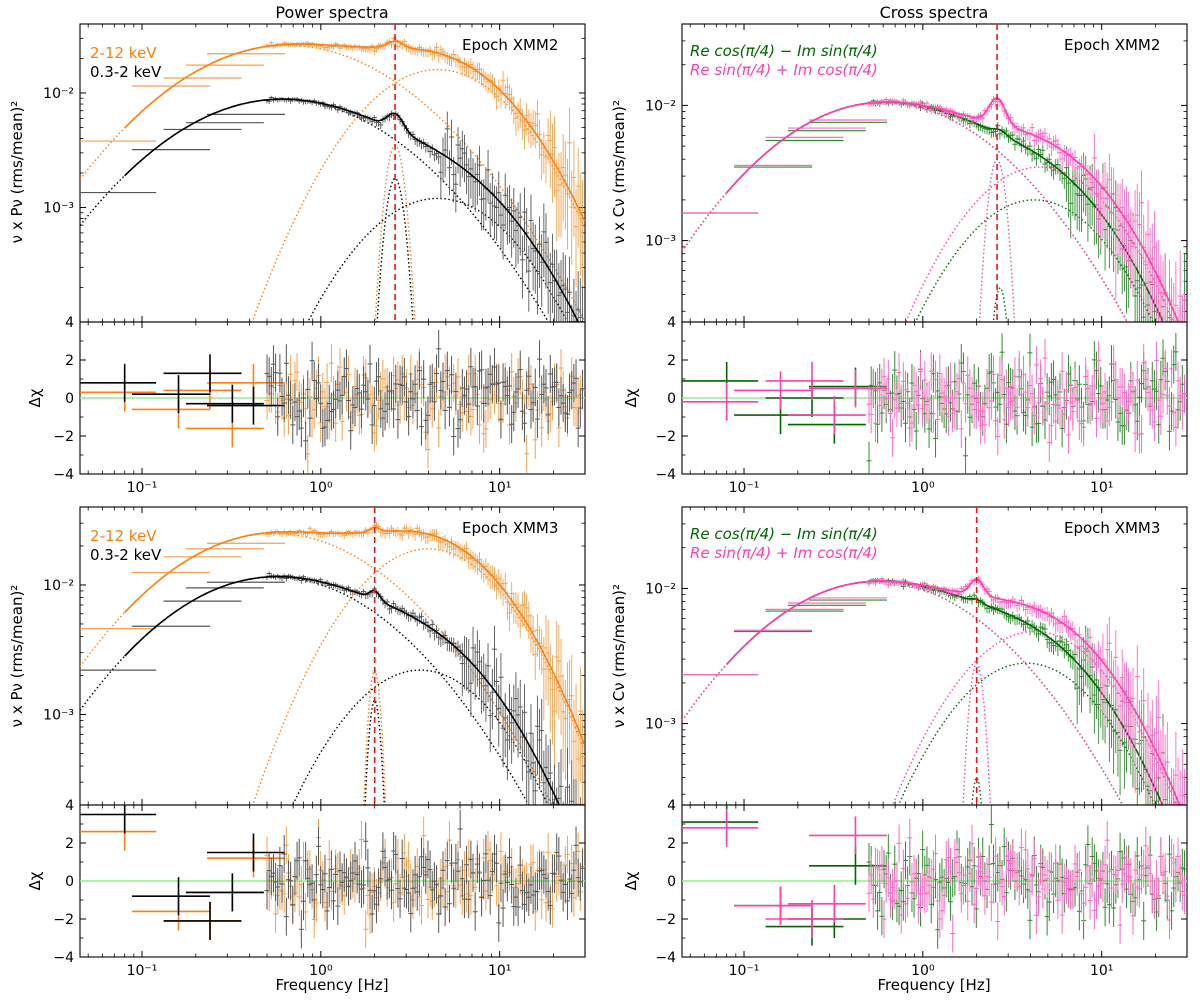 The height and width of the screenshot is (1001, 1200). I want to click on xlabel-right: Frequency [Hz], so click(933, 985).